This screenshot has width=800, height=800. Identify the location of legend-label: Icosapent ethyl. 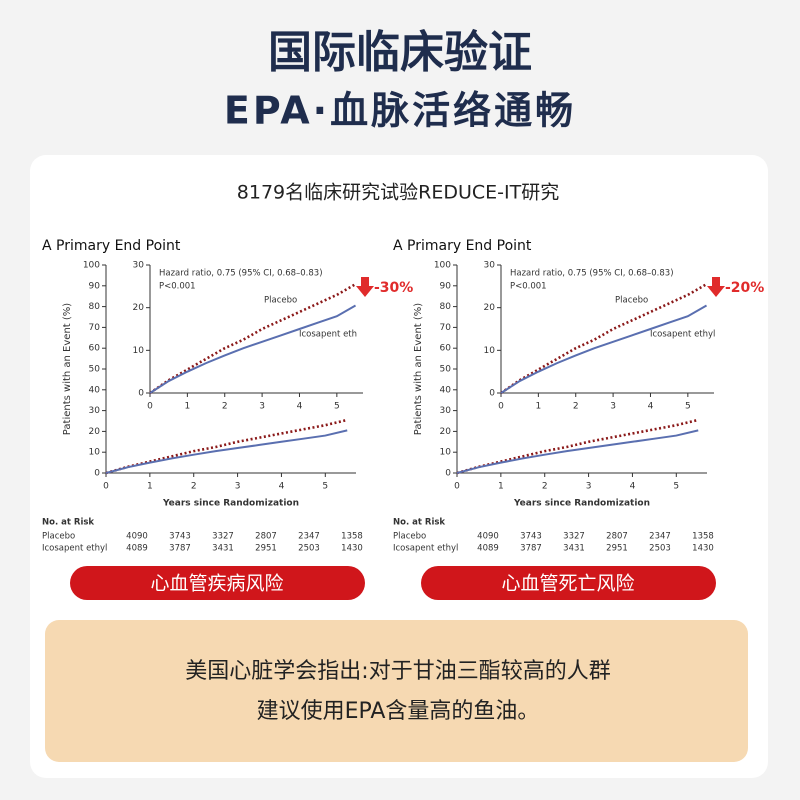
(682, 335).